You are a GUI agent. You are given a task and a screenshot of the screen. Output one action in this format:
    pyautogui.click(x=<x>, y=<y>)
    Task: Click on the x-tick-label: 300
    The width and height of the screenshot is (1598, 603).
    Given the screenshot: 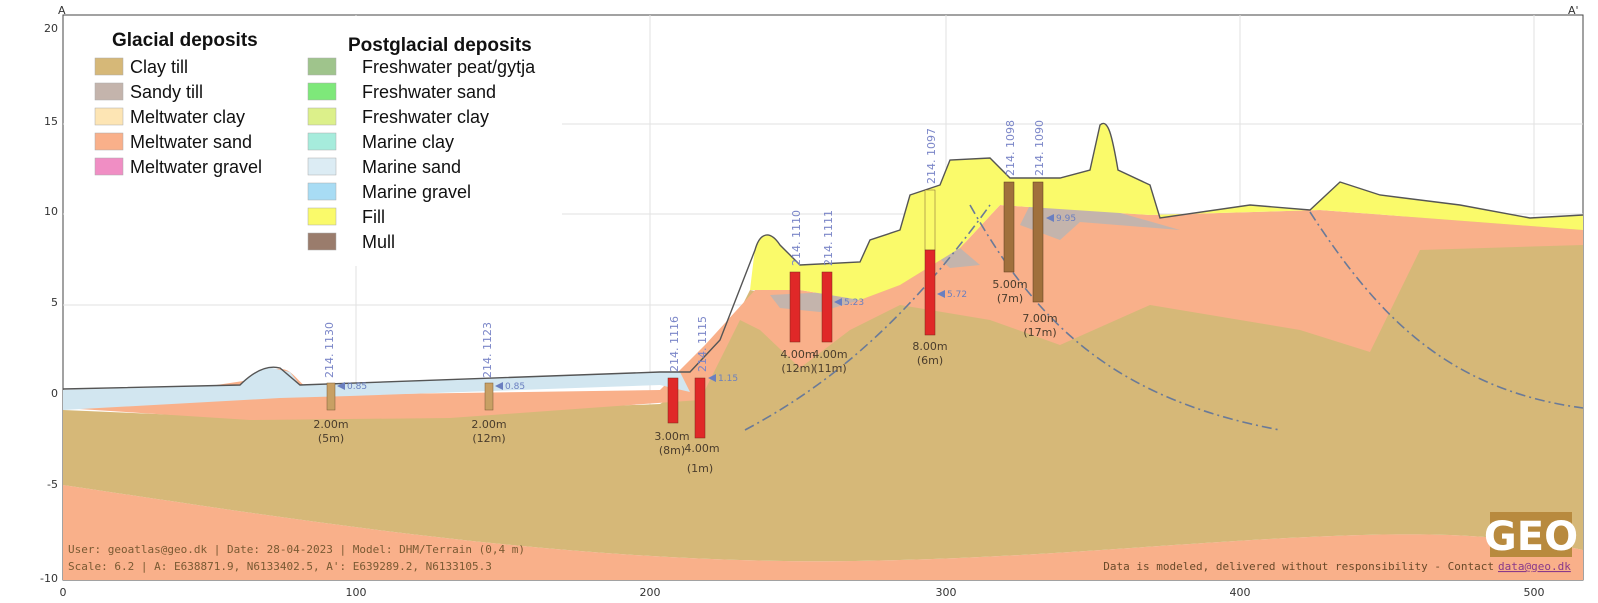 What is the action you would take?
    pyautogui.click(x=946, y=592)
    